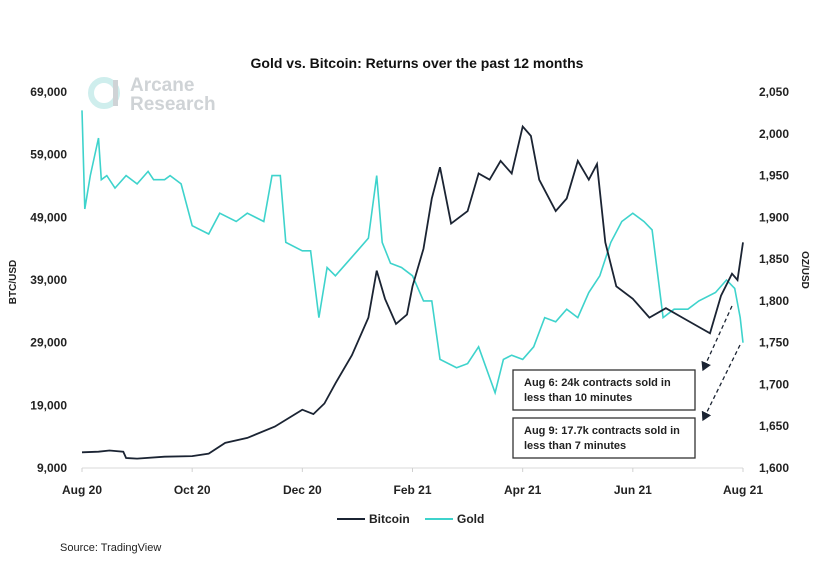 The width and height of the screenshot is (834, 562). What do you see at coordinates (774, 384) in the screenshot?
I see `y-right-tick-label: 1,700` at bounding box center [774, 384].